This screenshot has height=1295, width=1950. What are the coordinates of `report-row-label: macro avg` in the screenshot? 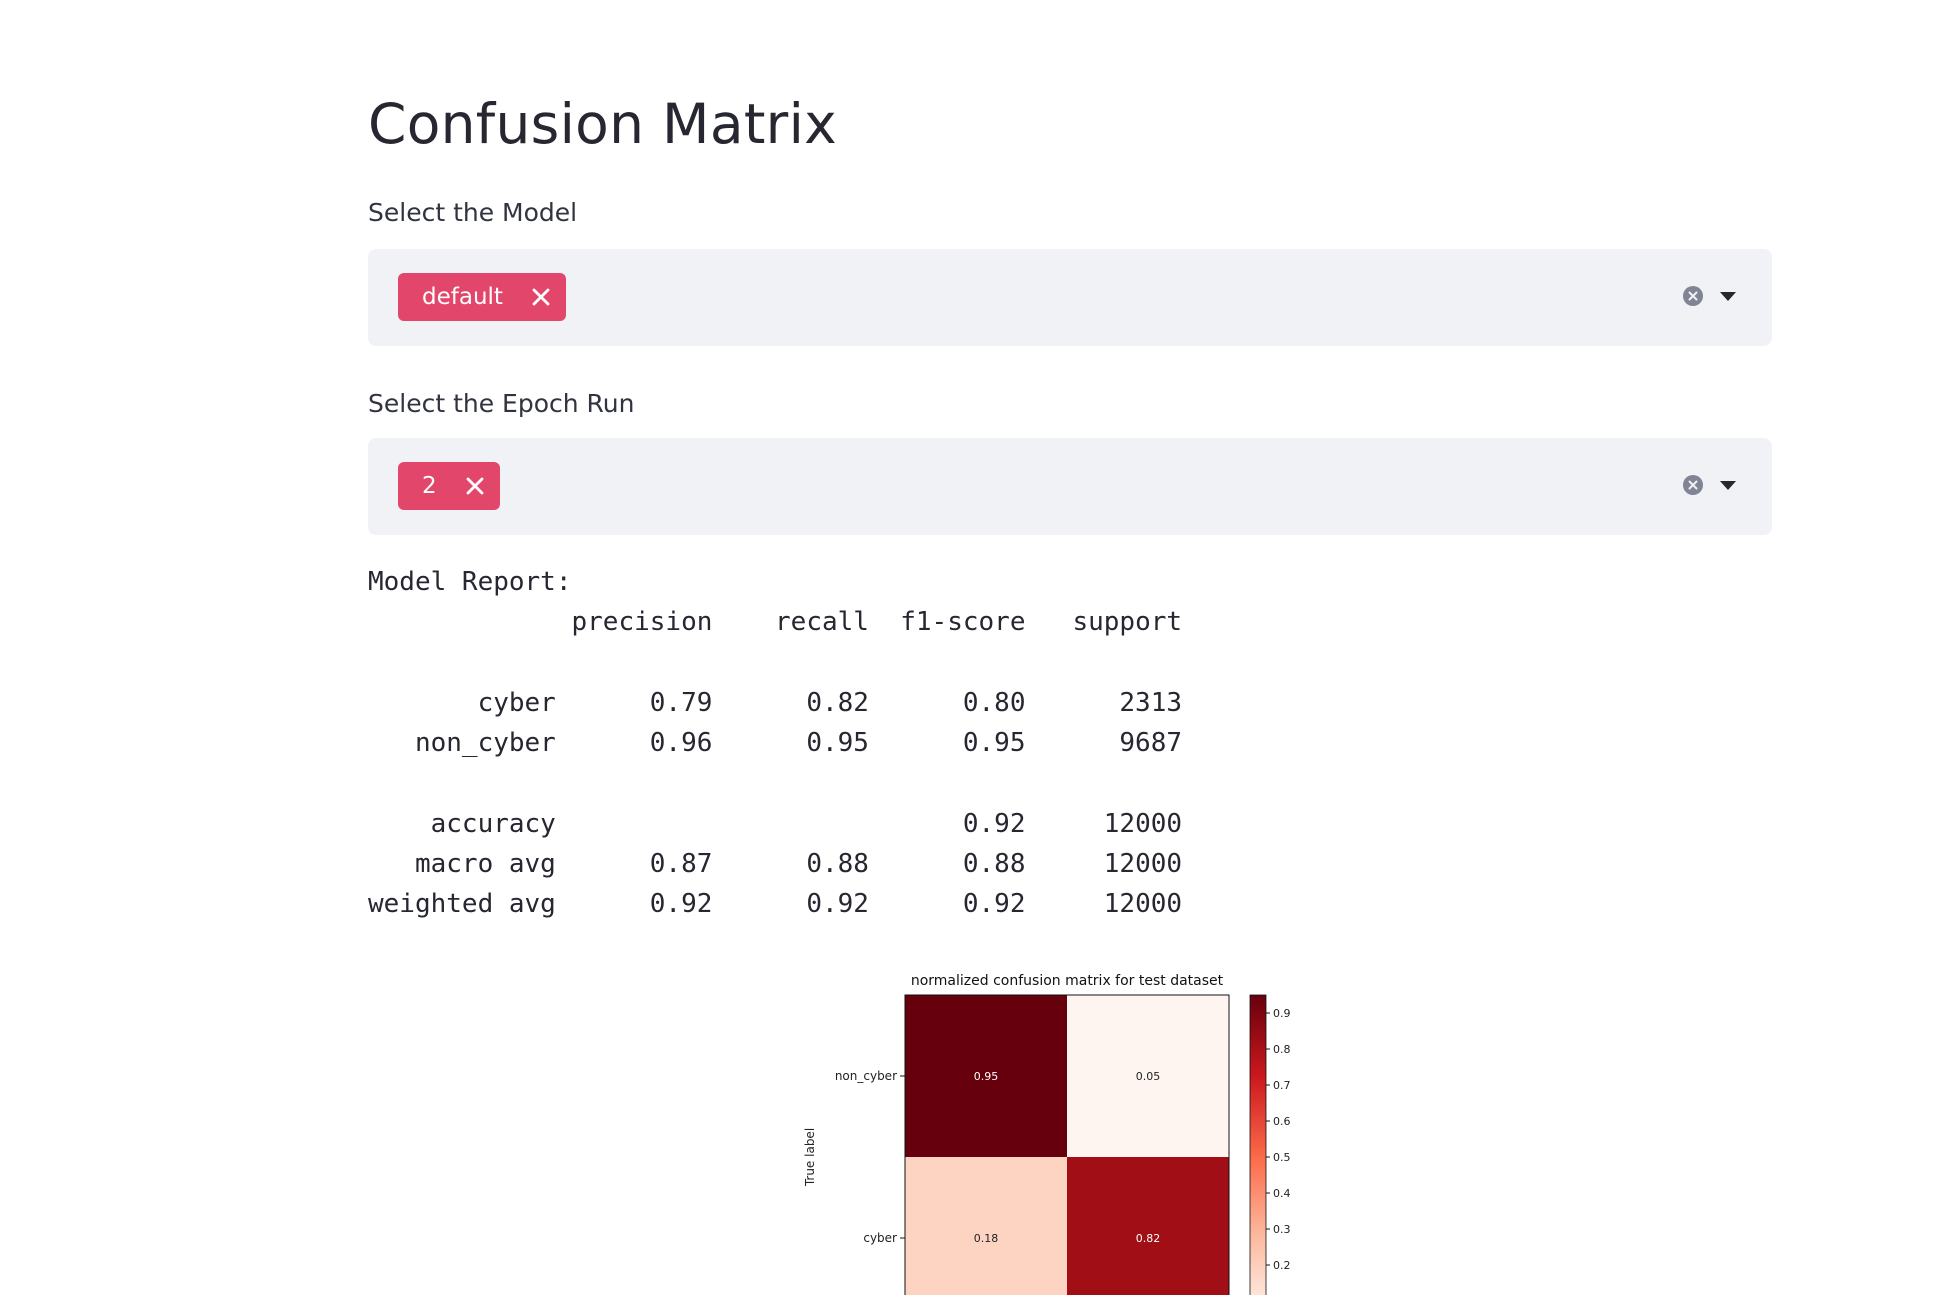 It's located at (462, 864).